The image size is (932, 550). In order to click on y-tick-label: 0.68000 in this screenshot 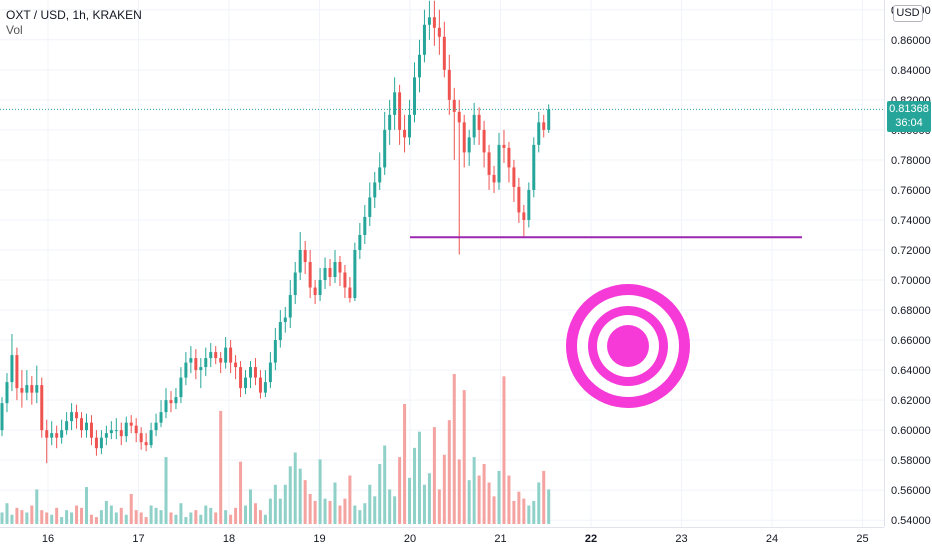, I will do `click(911, 311)`.